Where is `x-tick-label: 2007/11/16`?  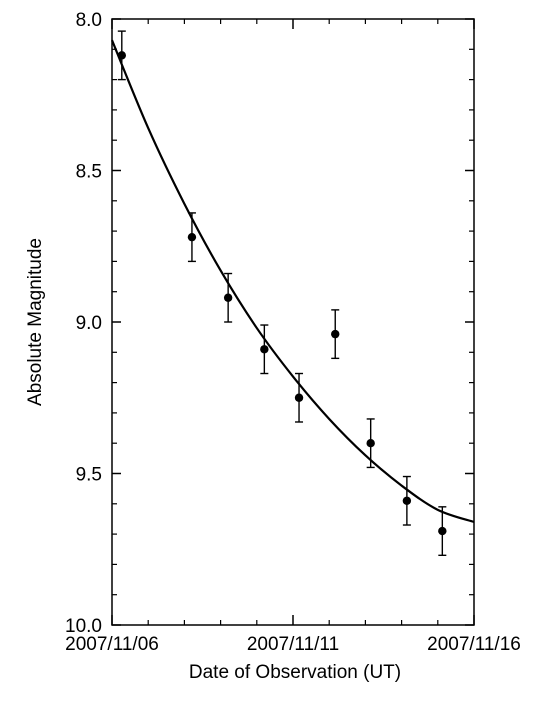 x-tick-label: 2007/11/16 is located at coordinates (474, 644).